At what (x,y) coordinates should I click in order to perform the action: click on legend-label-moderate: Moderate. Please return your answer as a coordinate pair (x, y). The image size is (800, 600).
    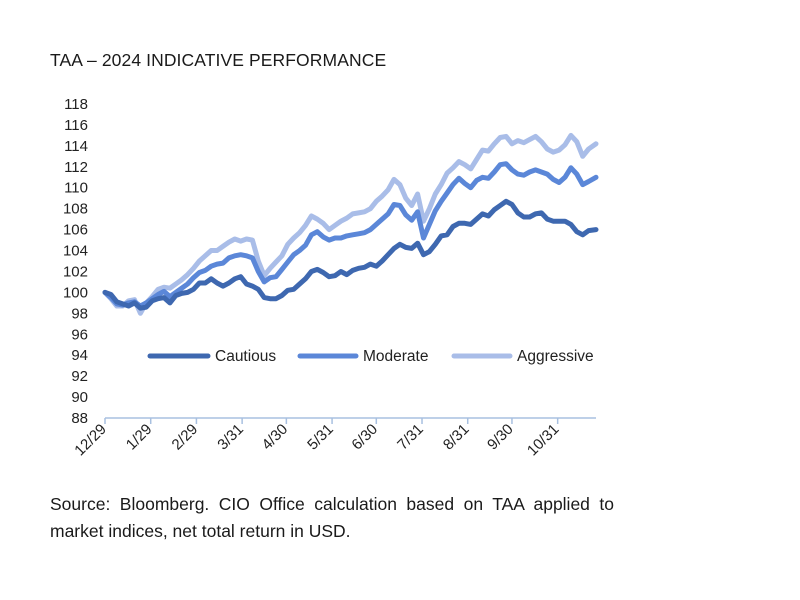
    Looking at the image, I should click on (395, 356).